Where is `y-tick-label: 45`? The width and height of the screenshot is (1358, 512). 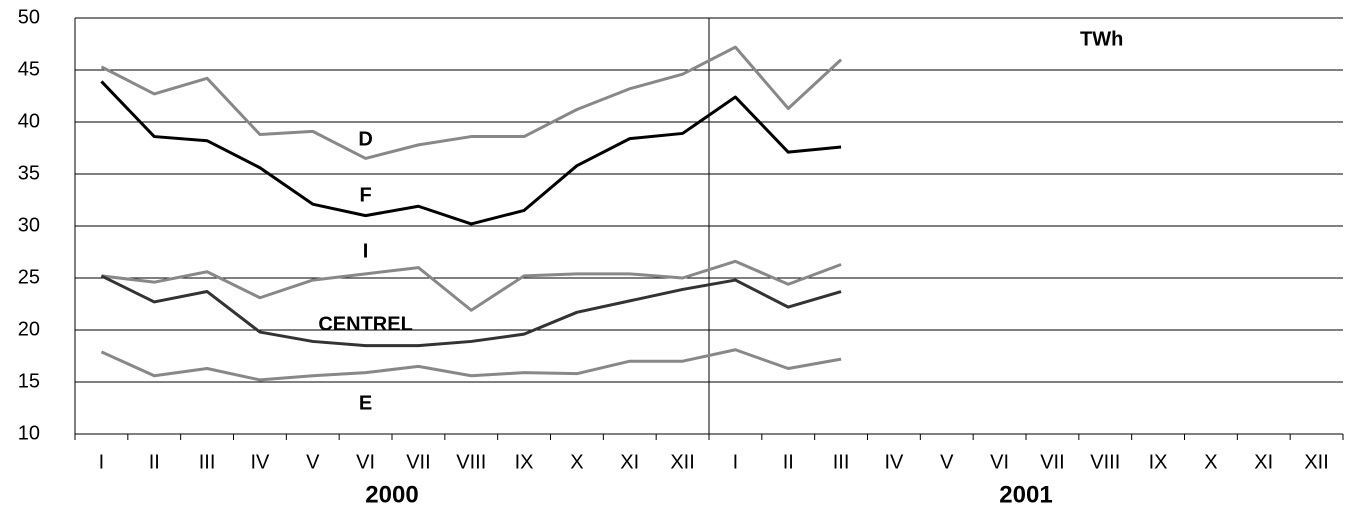
y-tick-label: 45 is located at coordinates (29, 69).